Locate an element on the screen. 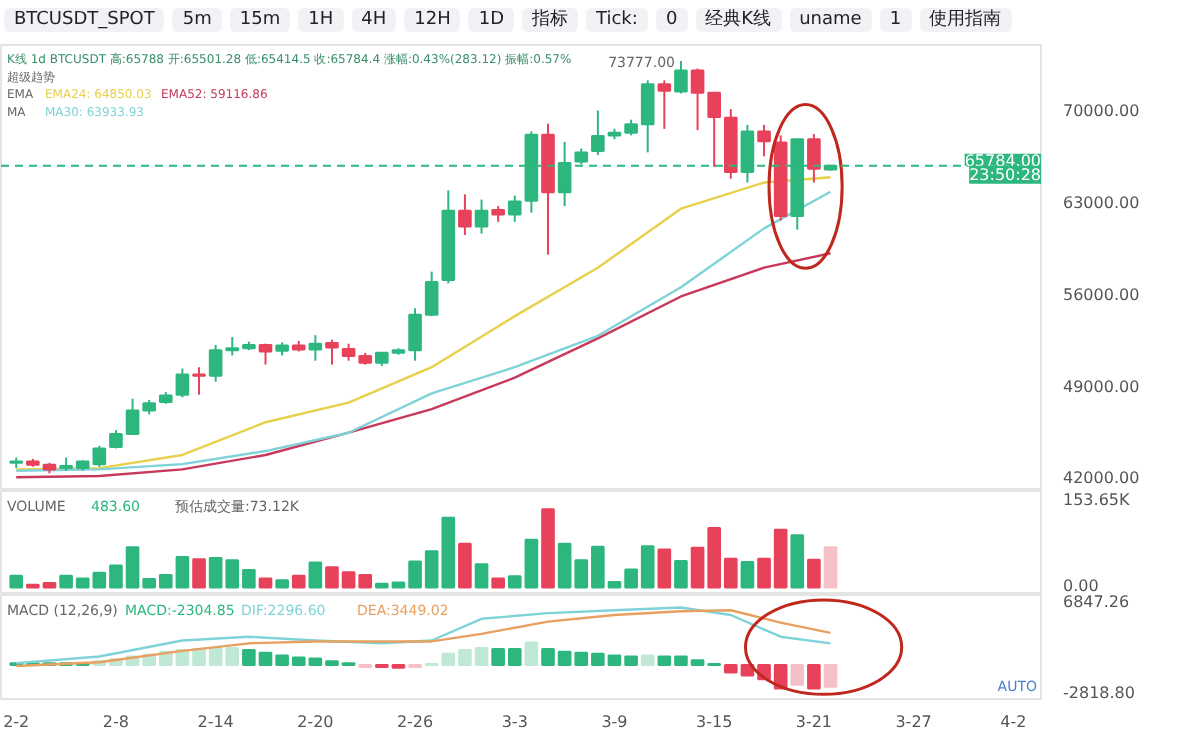 The width and height of the screenshot is (1200, 742). text: BTCUSDT_SPOT is located at coordinates (84, 20).